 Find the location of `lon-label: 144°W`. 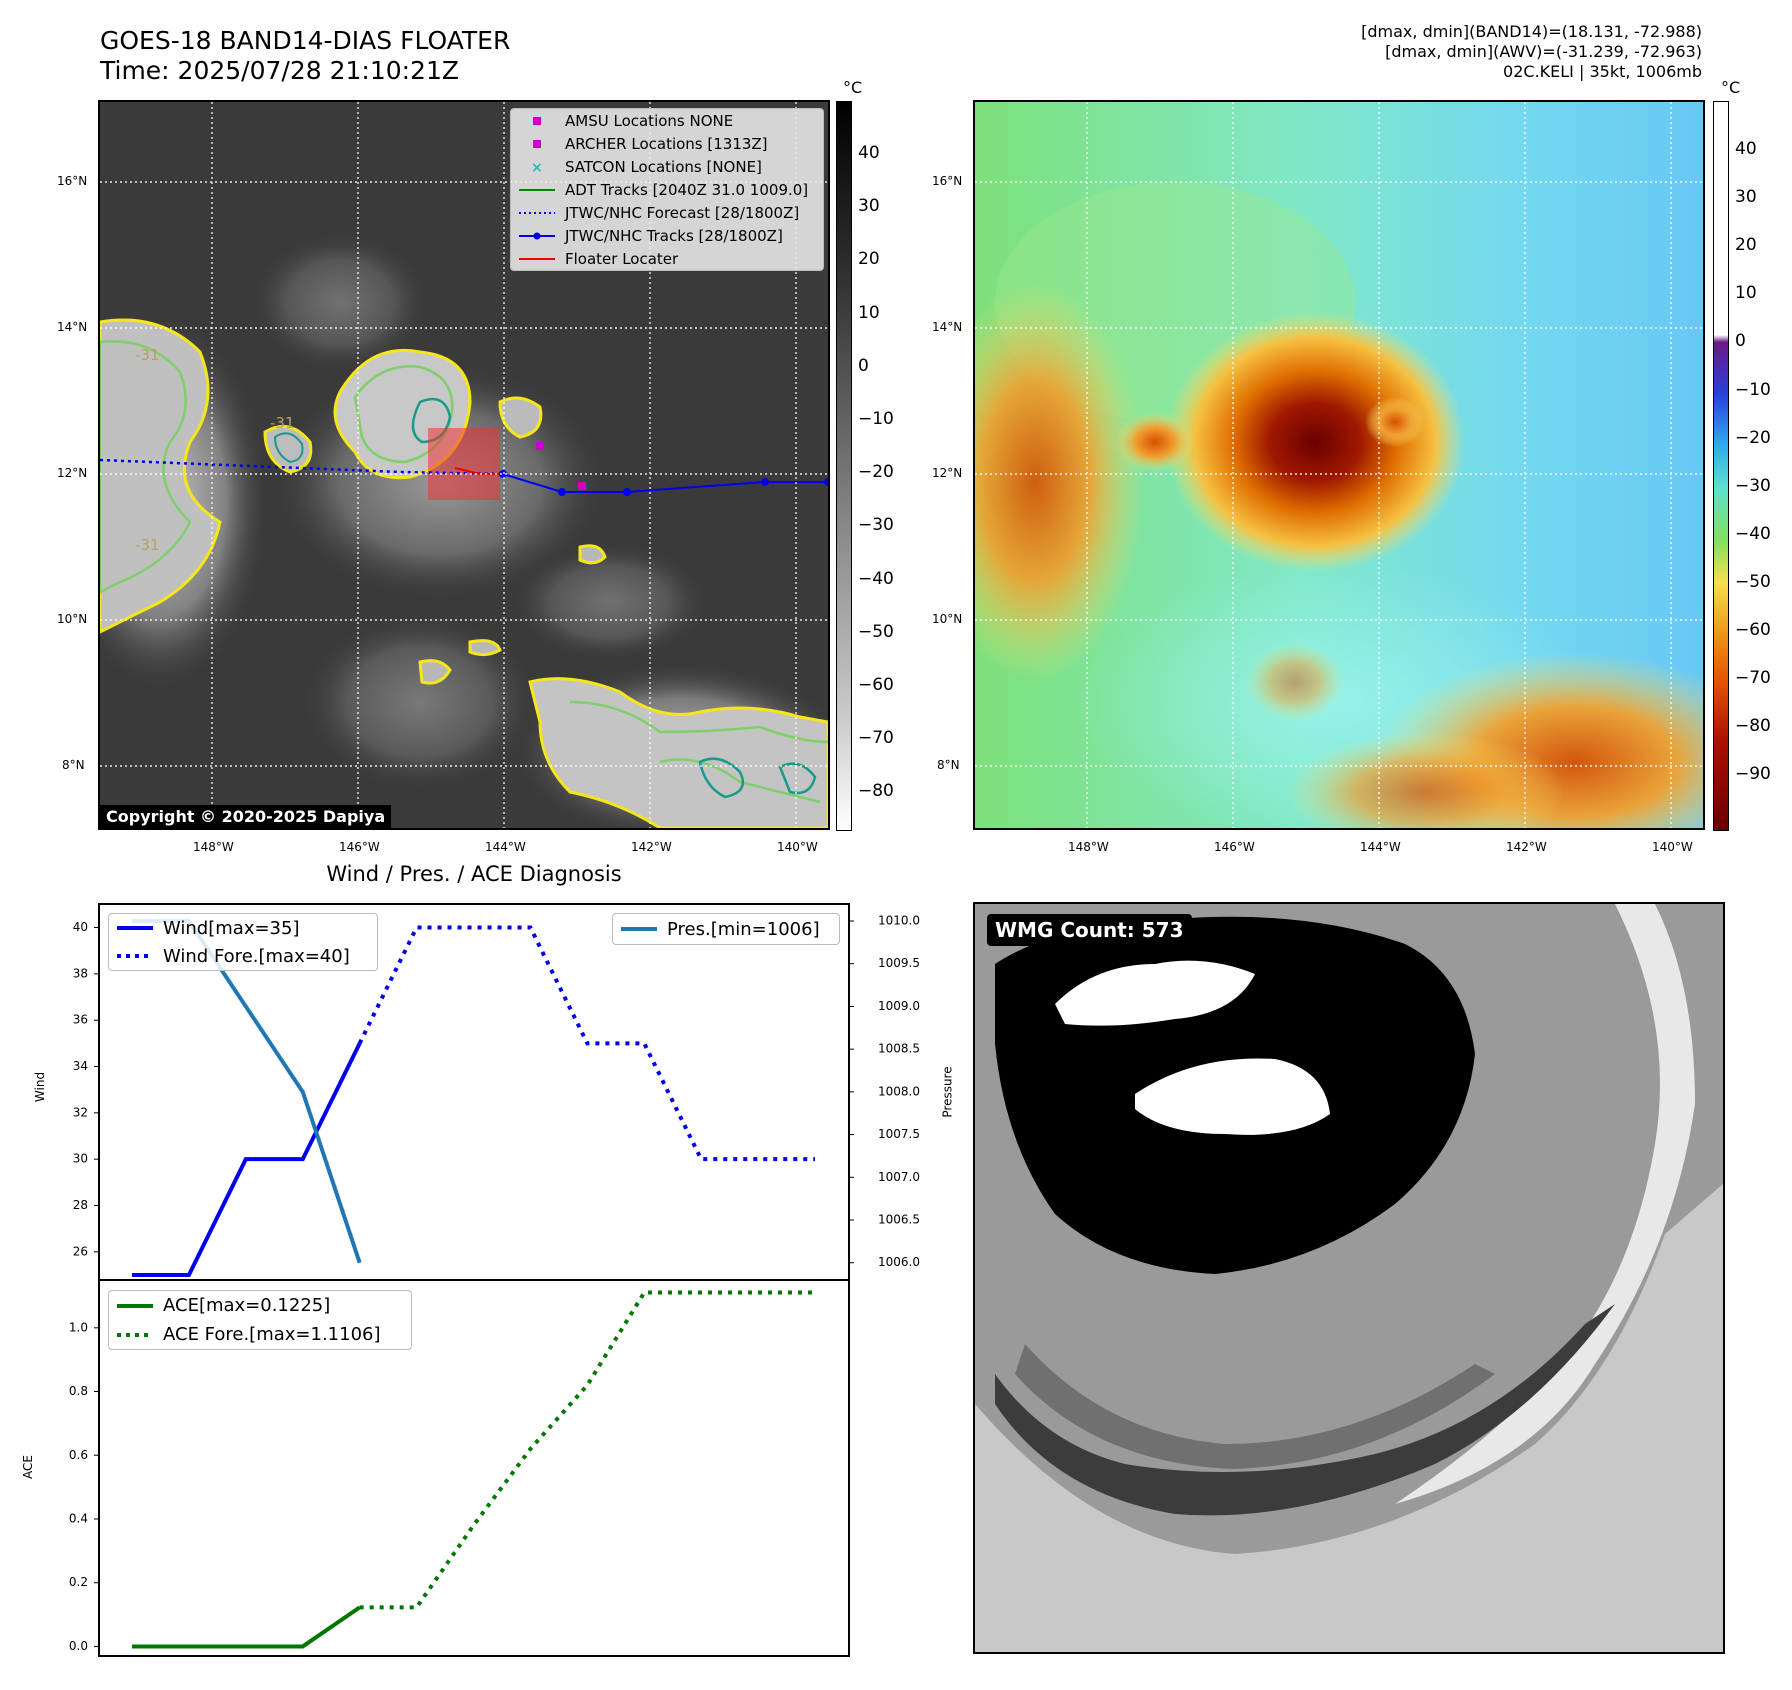

lon-label: 144°W is located at coordinates (505, 847).